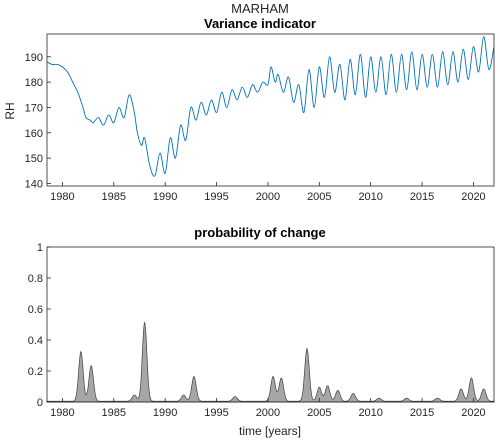 This screenshot has width=500, height=443. Describe the element at coordinates (260, 8) in the screenshot. I see `figure-suptitle: MARHAM` at that location.